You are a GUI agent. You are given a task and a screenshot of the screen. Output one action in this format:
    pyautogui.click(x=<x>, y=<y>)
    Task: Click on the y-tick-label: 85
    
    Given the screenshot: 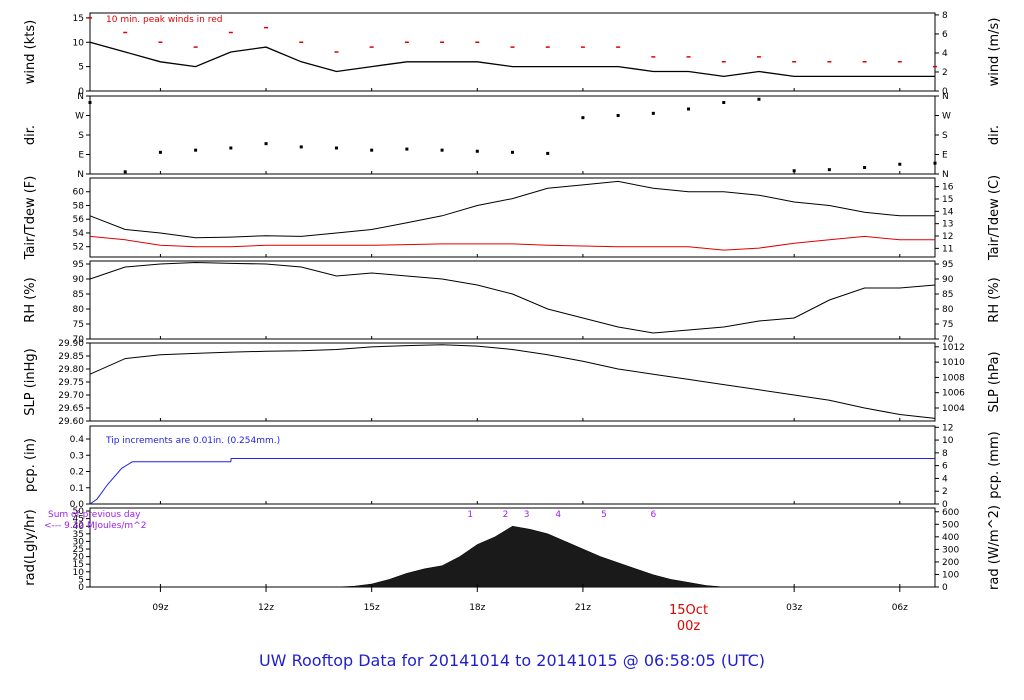 What is the action you would take?
    pyautogui.click(x=78, y=295)
    